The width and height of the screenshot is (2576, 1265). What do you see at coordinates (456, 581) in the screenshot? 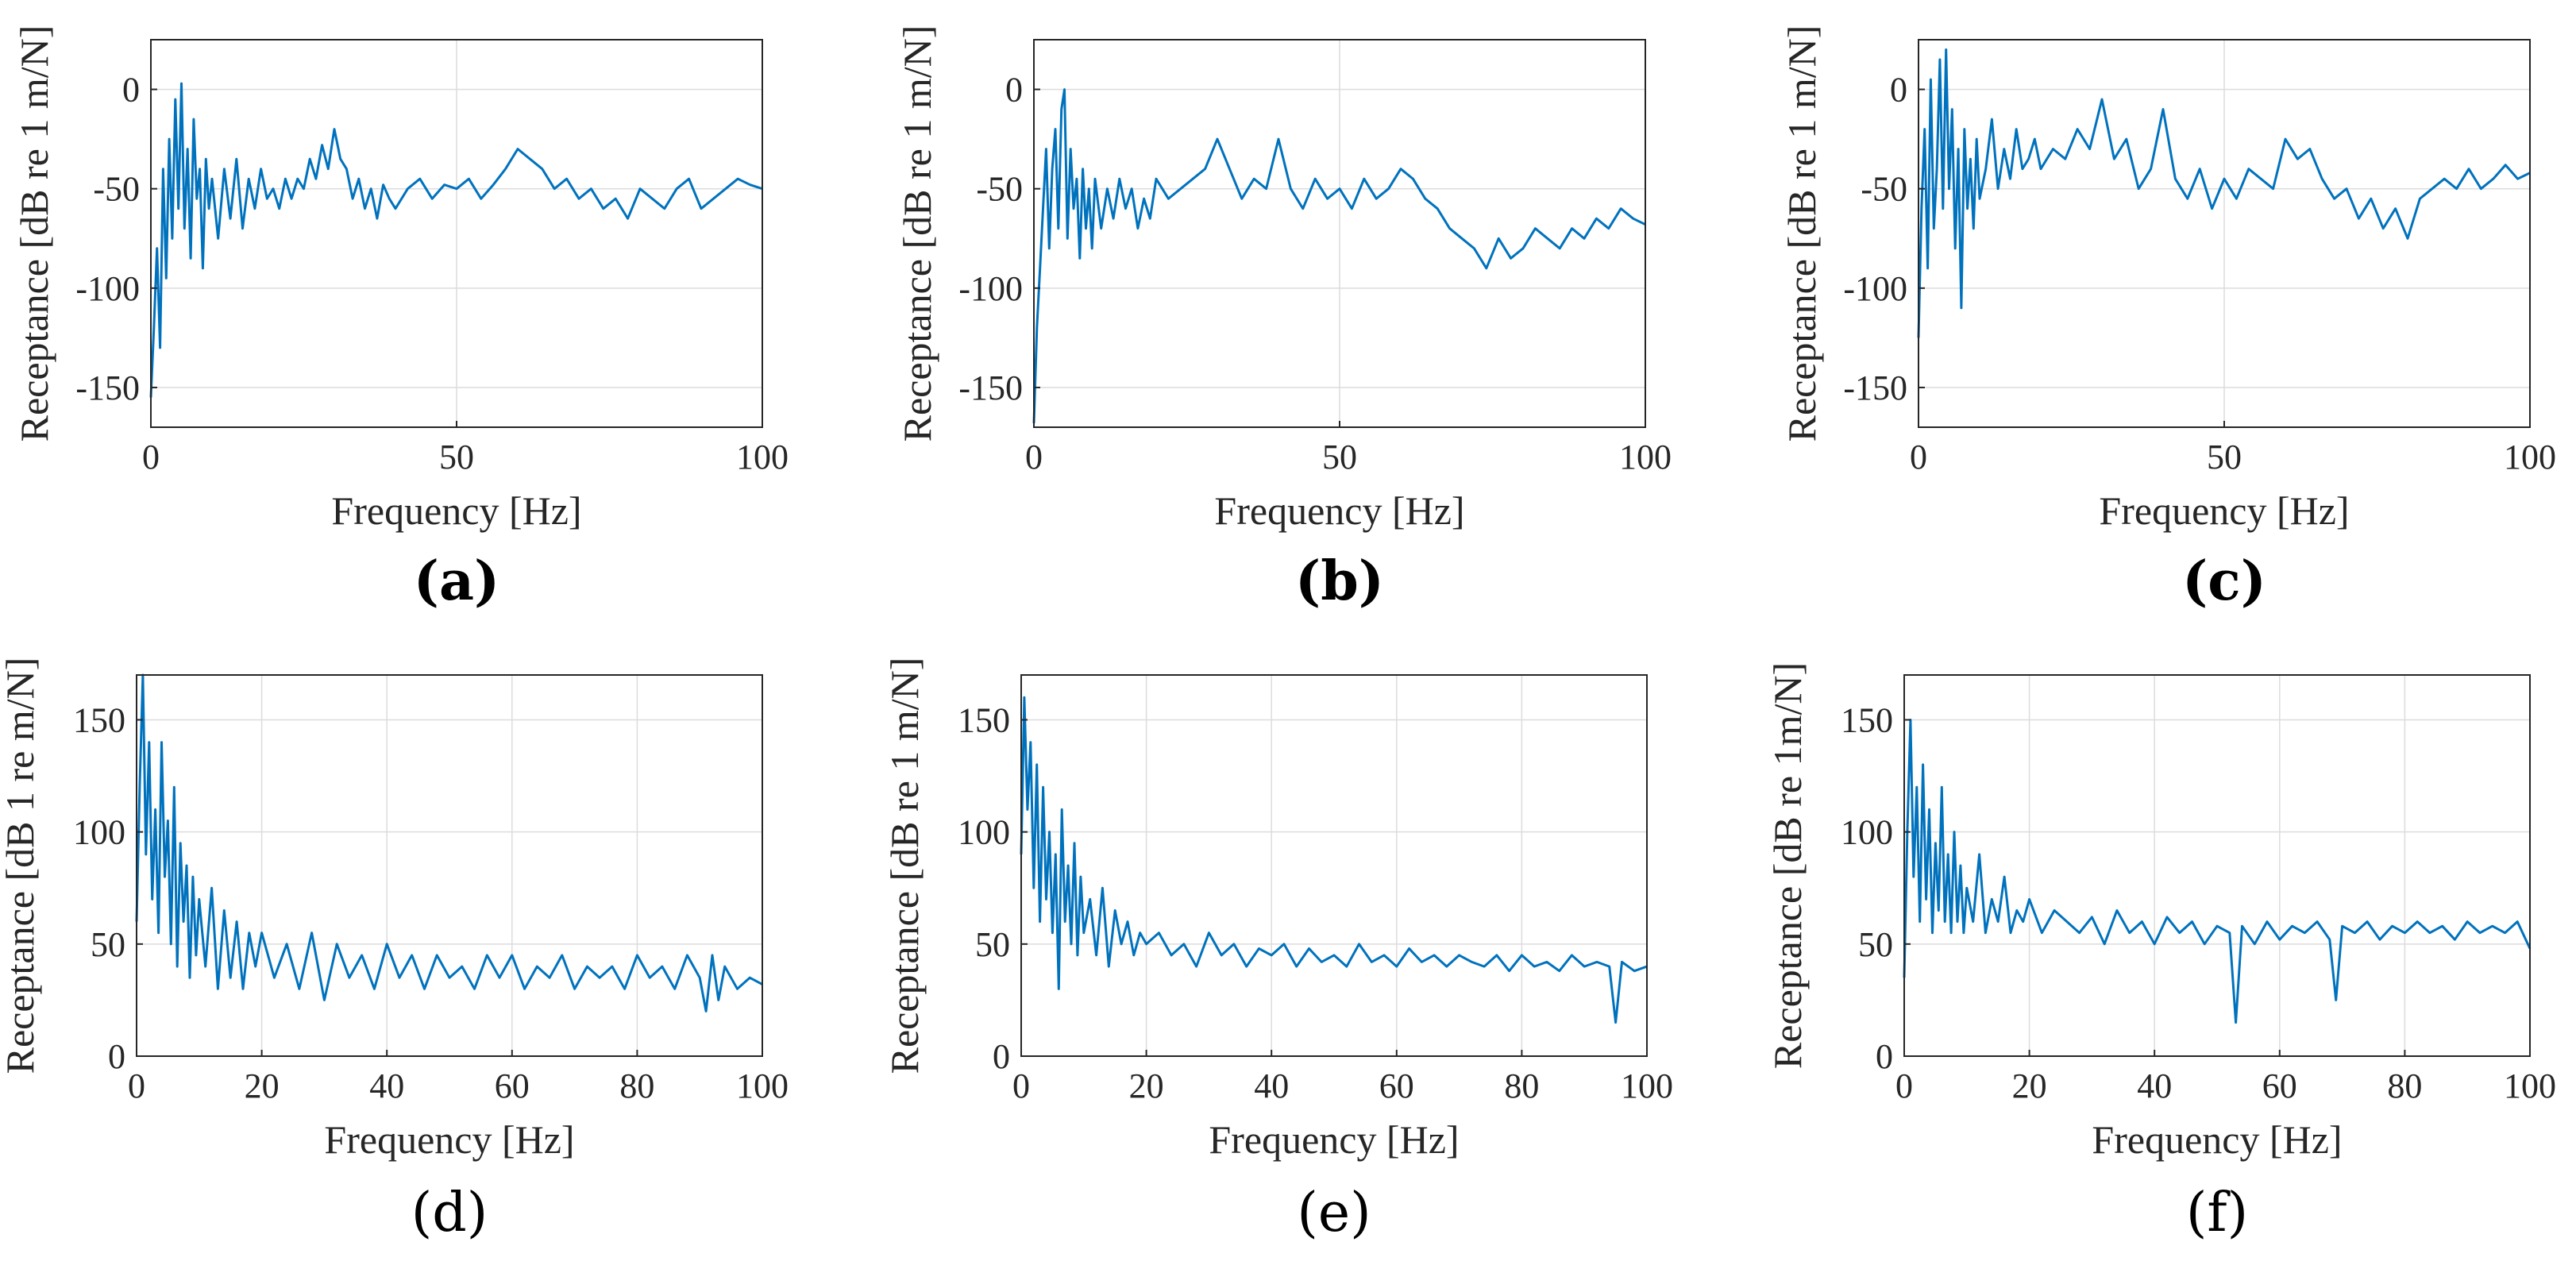
I see `panel-label: (a)` at bounding box center [456, 581].